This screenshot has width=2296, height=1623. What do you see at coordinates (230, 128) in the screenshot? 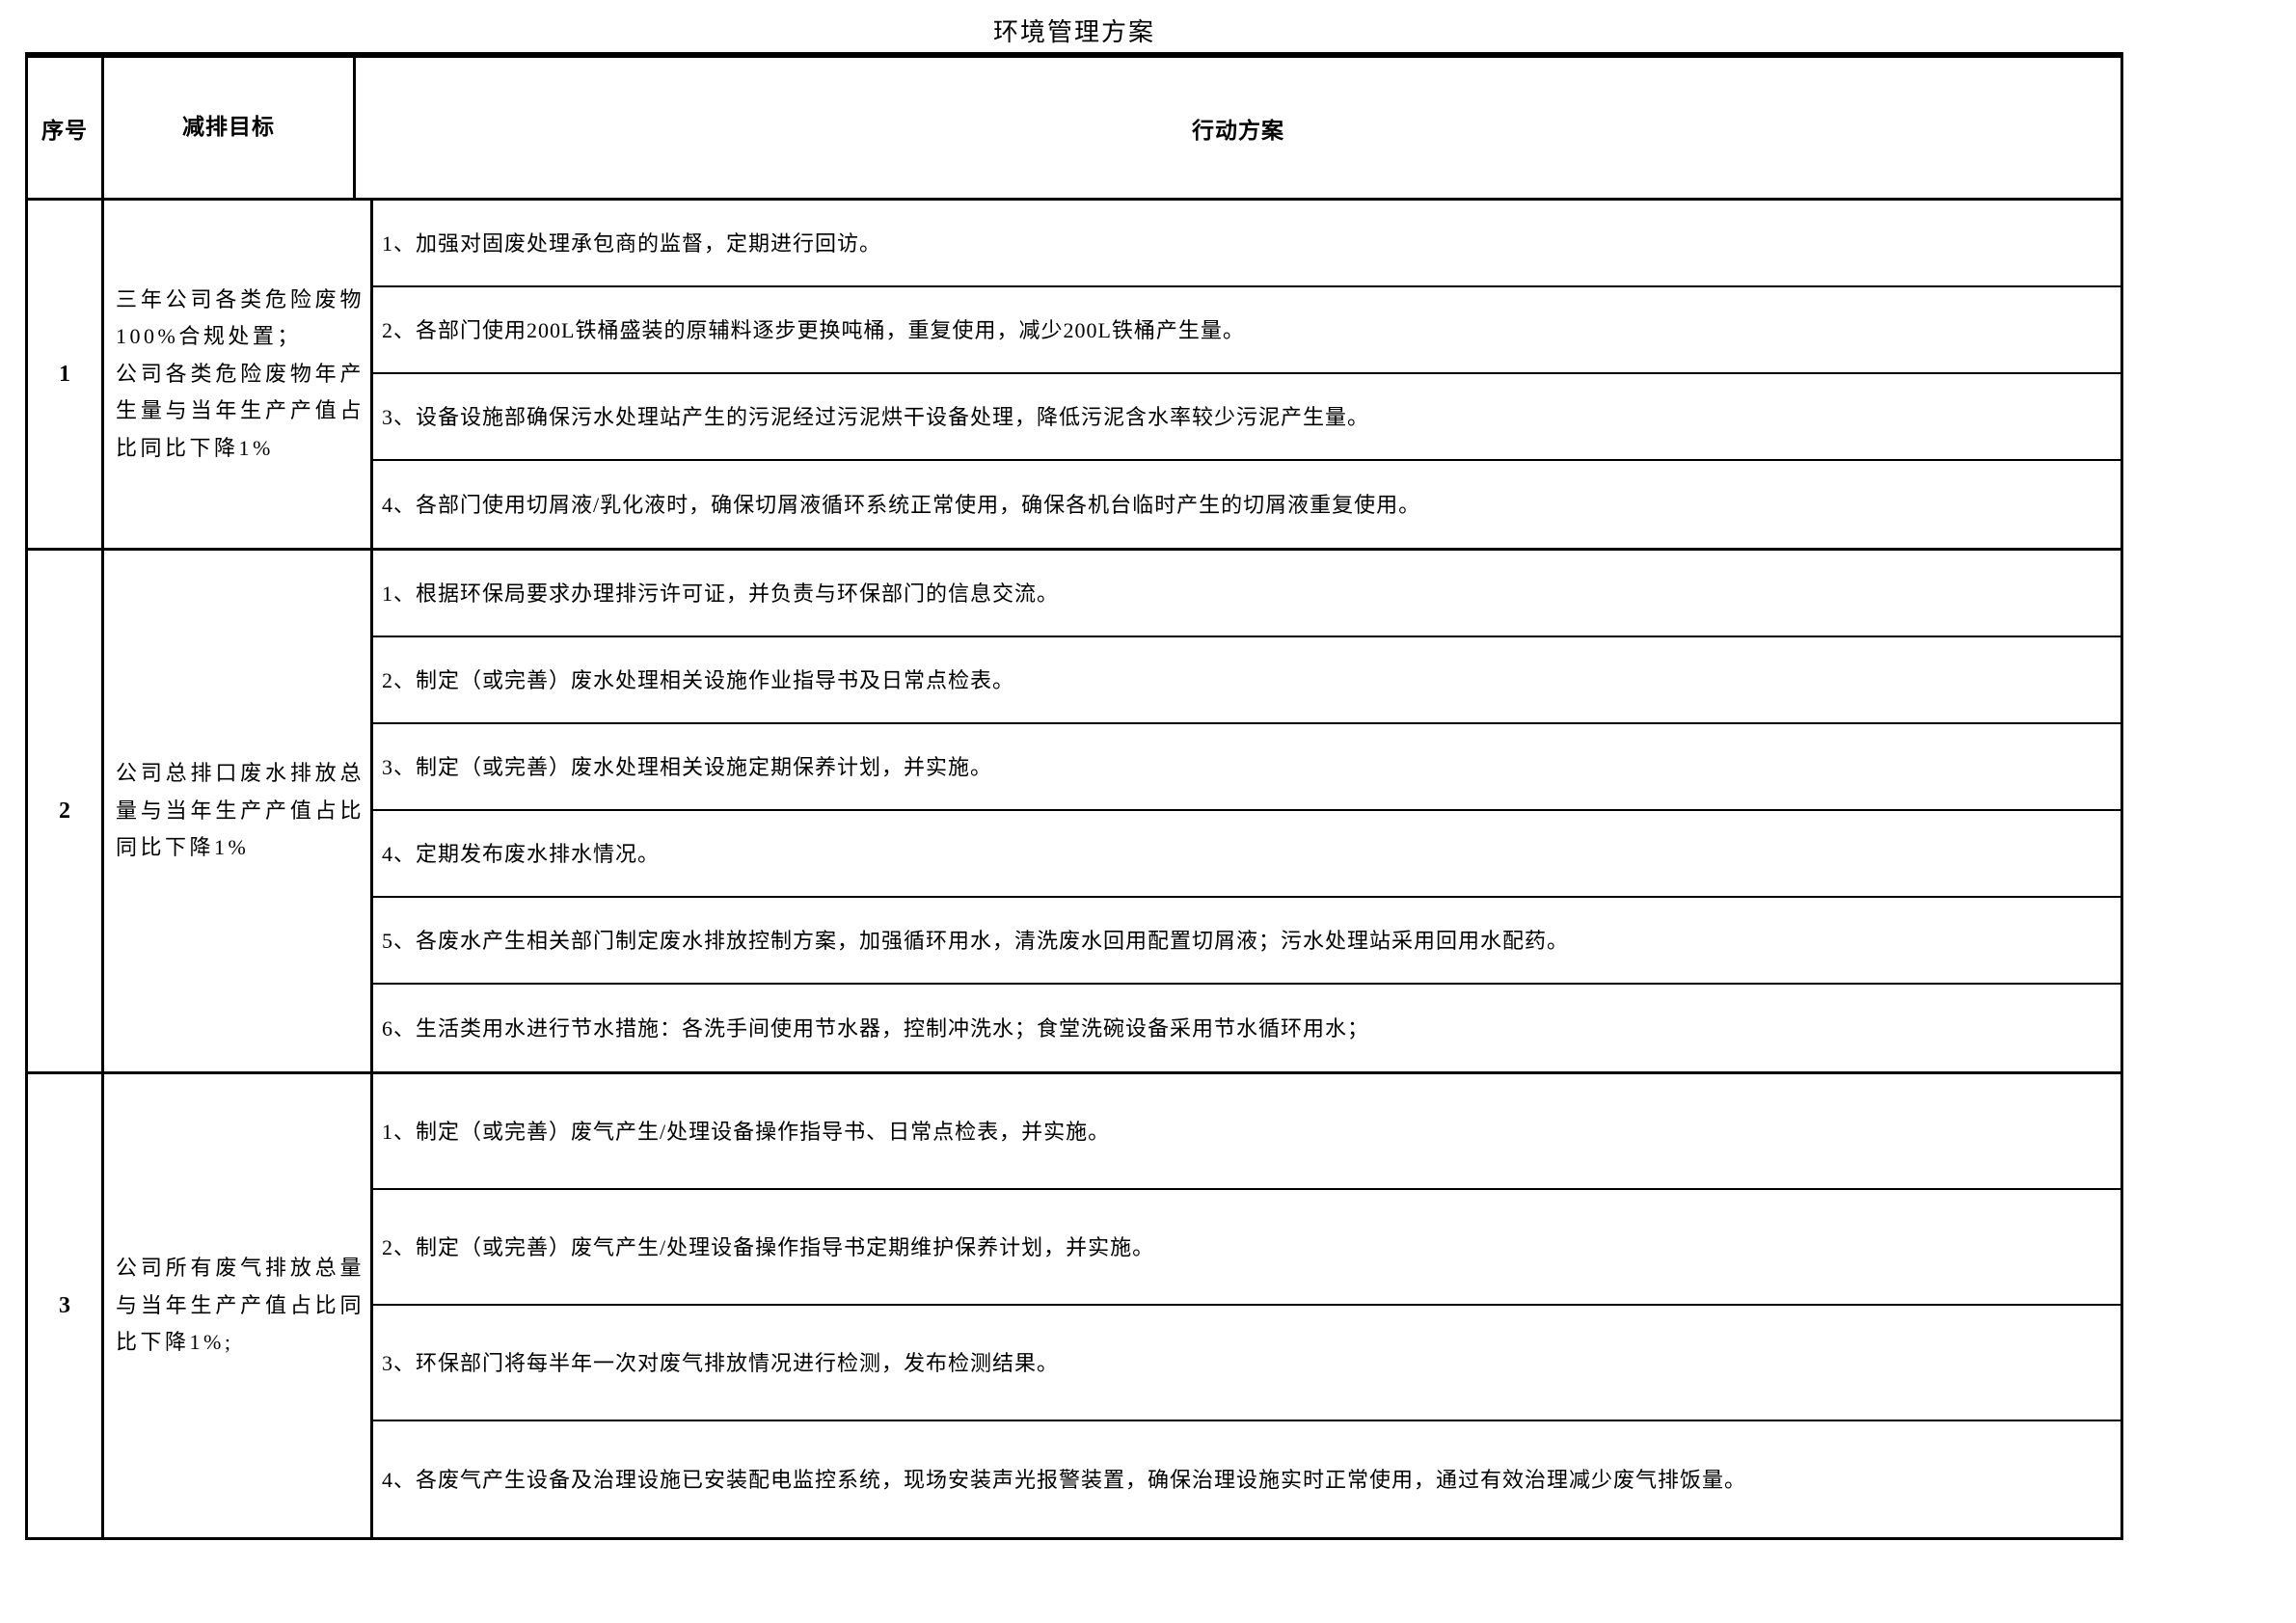
I see `header-reduction-target: 减排目标` at bounding box center [230, 128].